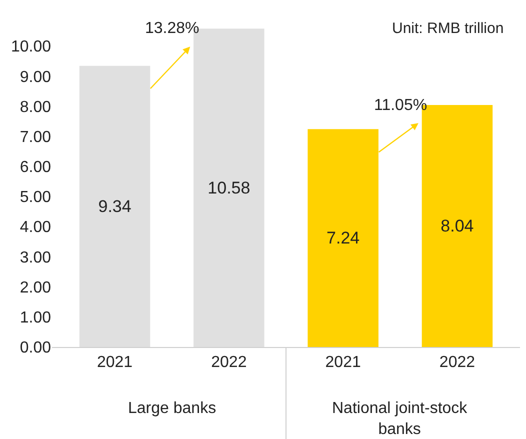  Describe the element at coordinates (36, 227) in the screenshot. I see `y-tick-label: 4.00` at that location.